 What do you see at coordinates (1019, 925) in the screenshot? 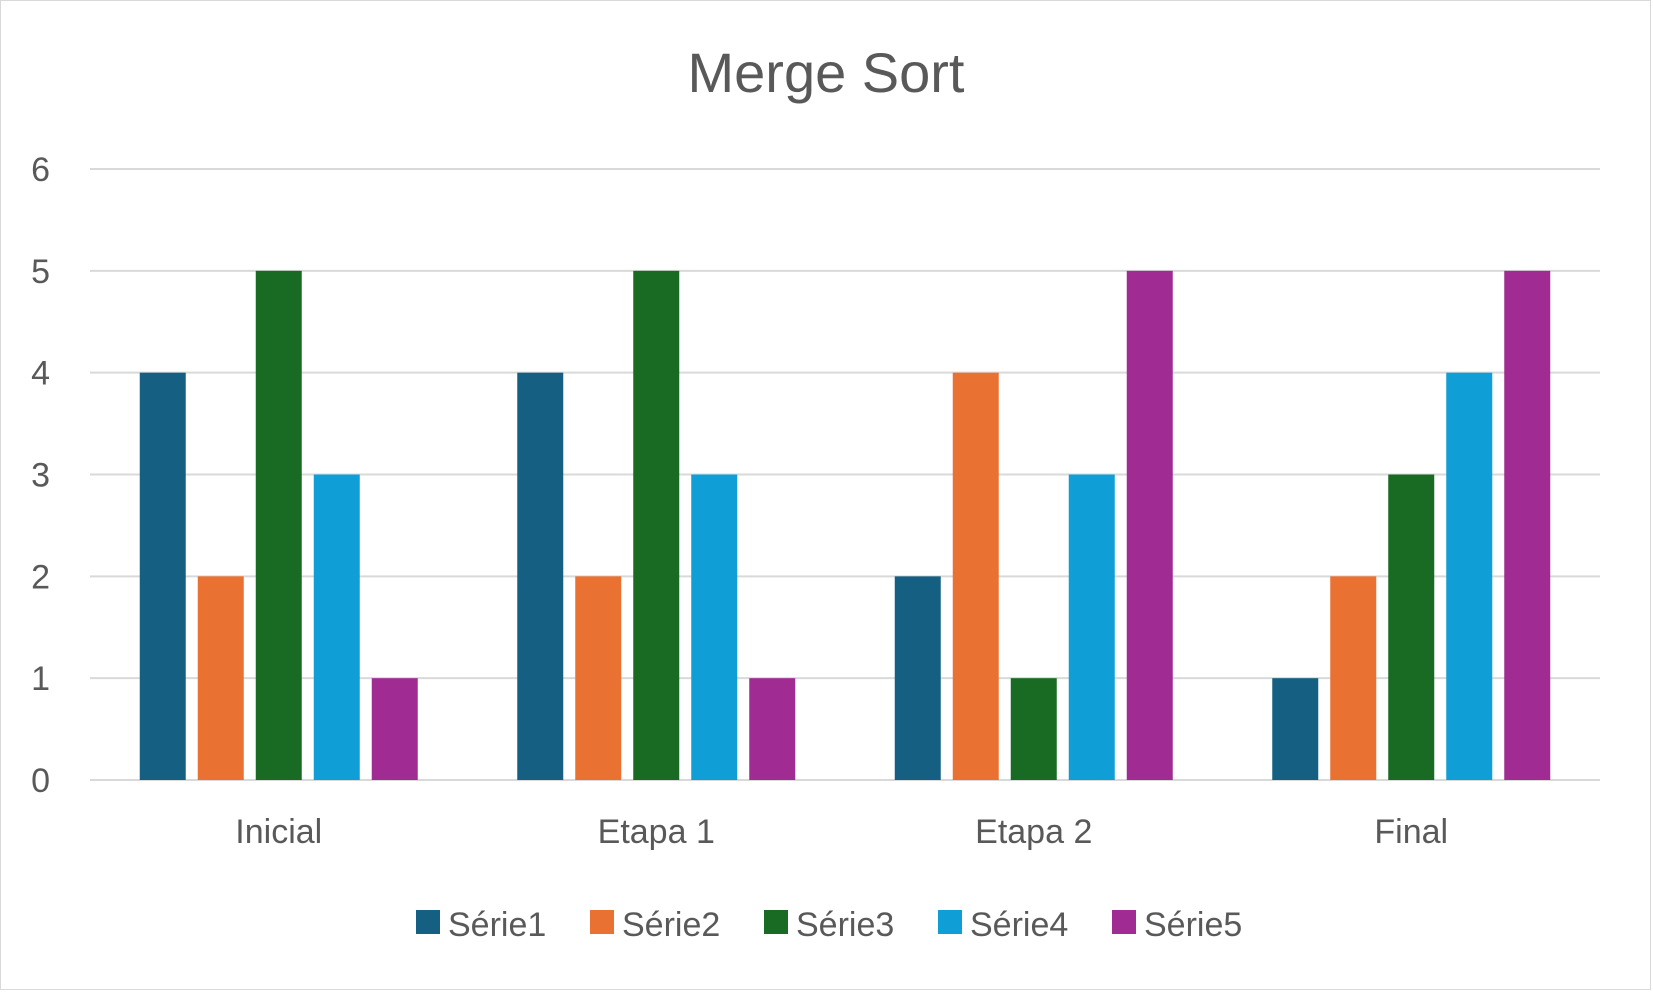
I see `legend-label: Série4` at bounding box center [1019, 925].